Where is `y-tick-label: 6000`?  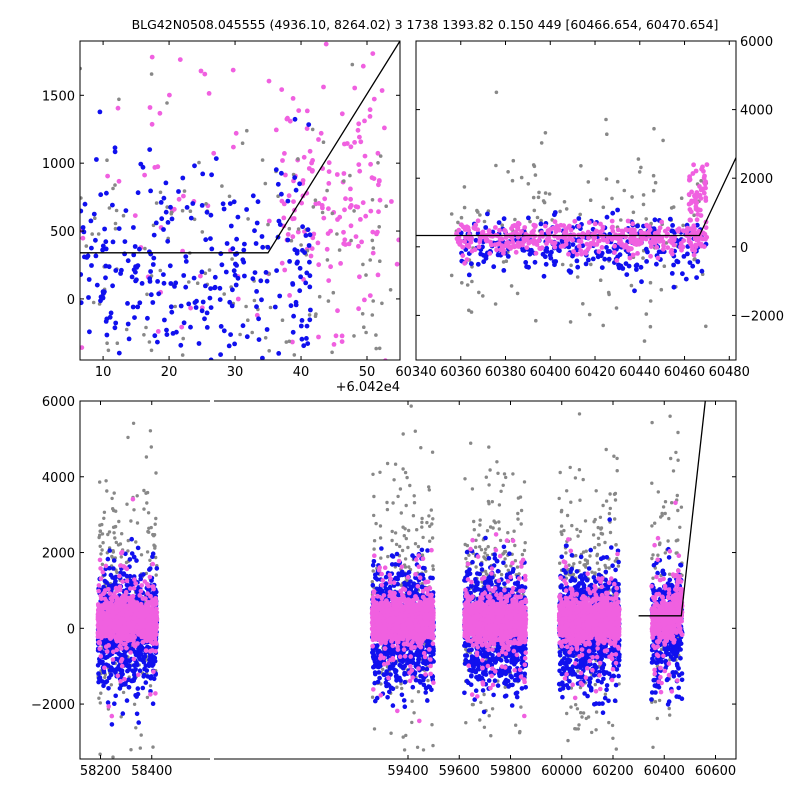
y-tick-label: 6000 is located at coordinates (756, 42).